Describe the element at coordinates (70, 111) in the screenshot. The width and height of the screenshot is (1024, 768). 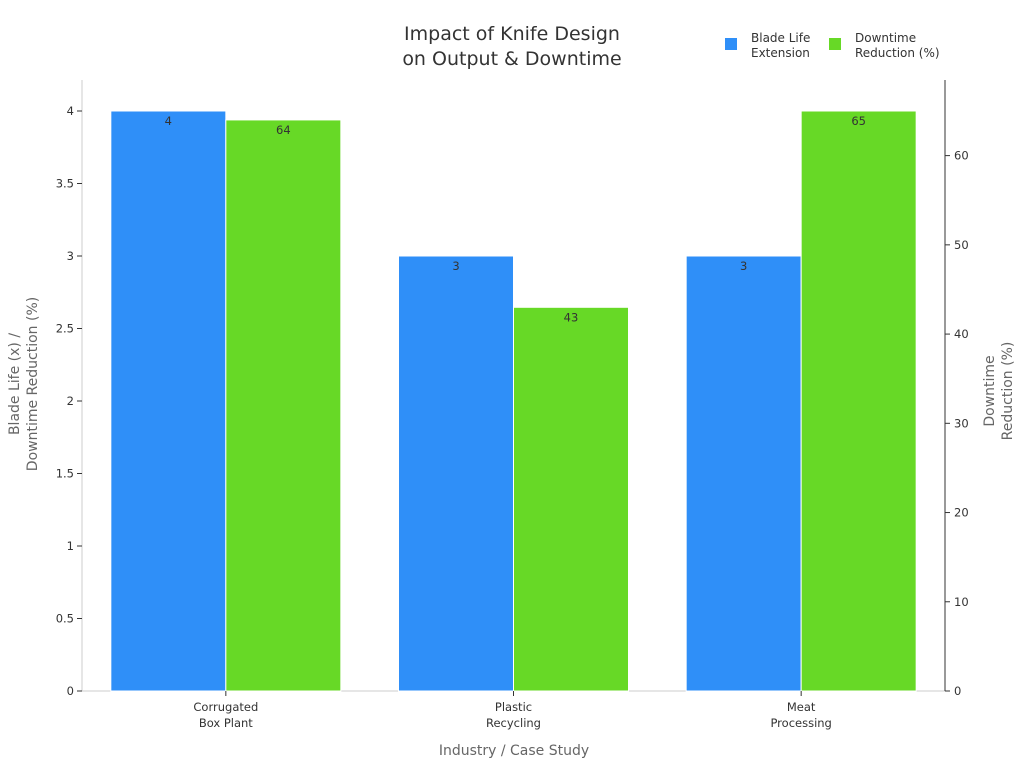
I see `left-tick-label: 4` at that location.